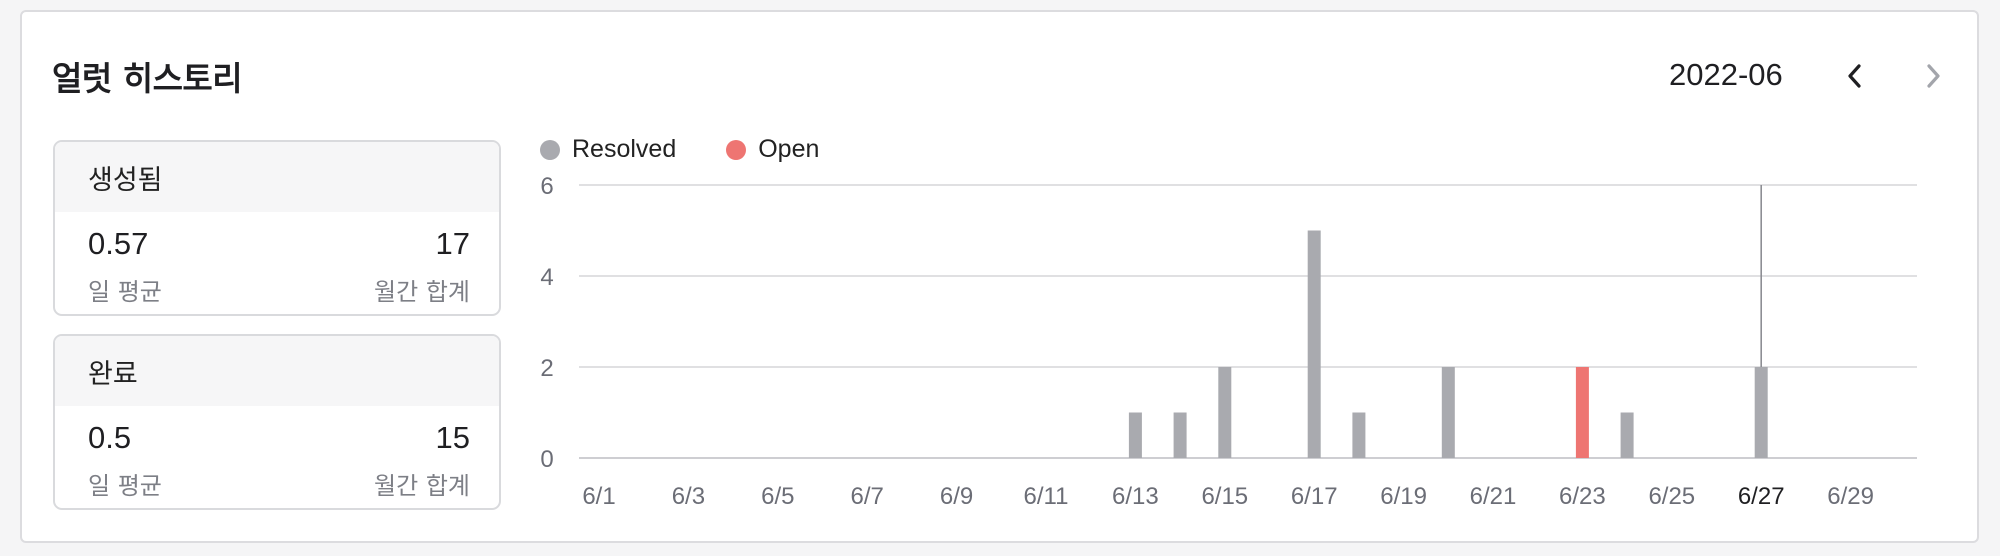 The height and width of the screenshot is (556, 2000). I want to click on created-daily-avg-label: 일 평균, so click(125, 292).